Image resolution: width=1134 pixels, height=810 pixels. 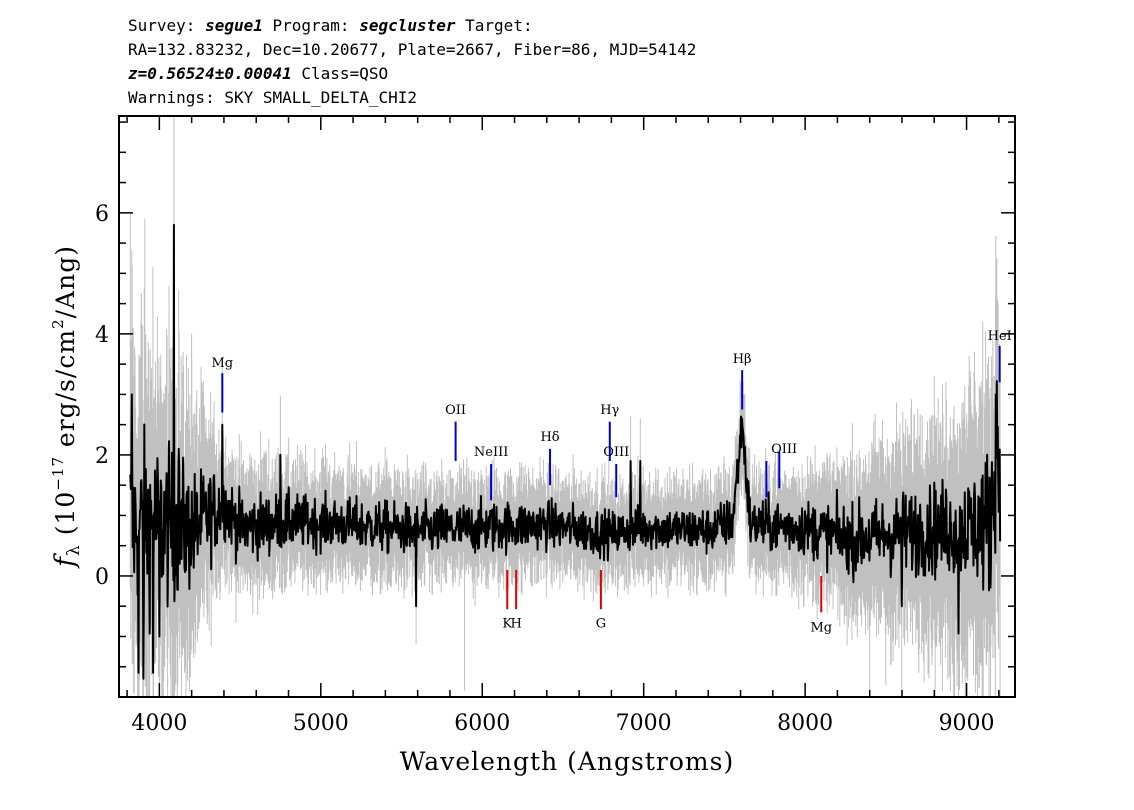 I want to click on header-fragment: Program:, so click(x=311, y=25).